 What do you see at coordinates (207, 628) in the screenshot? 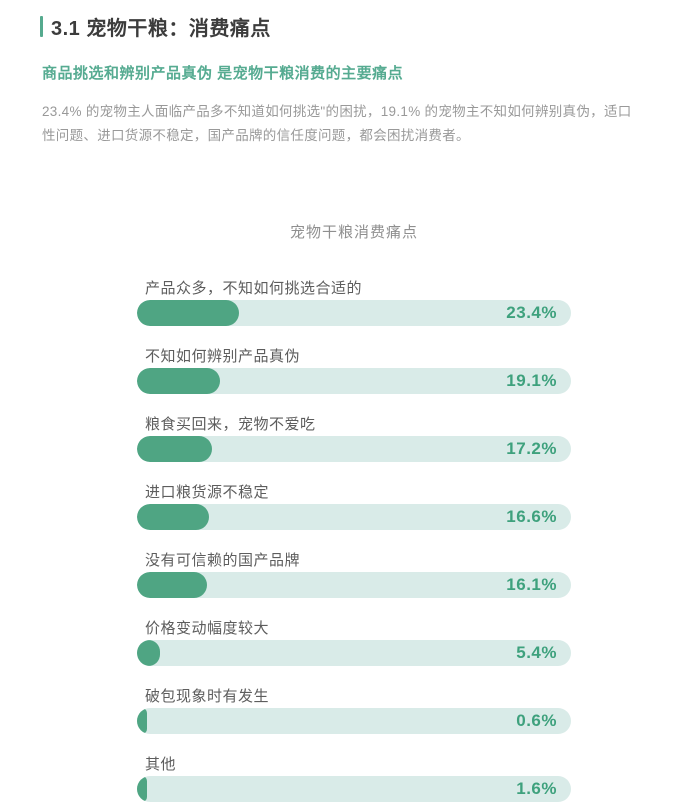
I see `bar-label: 价格变动幅度较大` at bounding box center [207, 628].